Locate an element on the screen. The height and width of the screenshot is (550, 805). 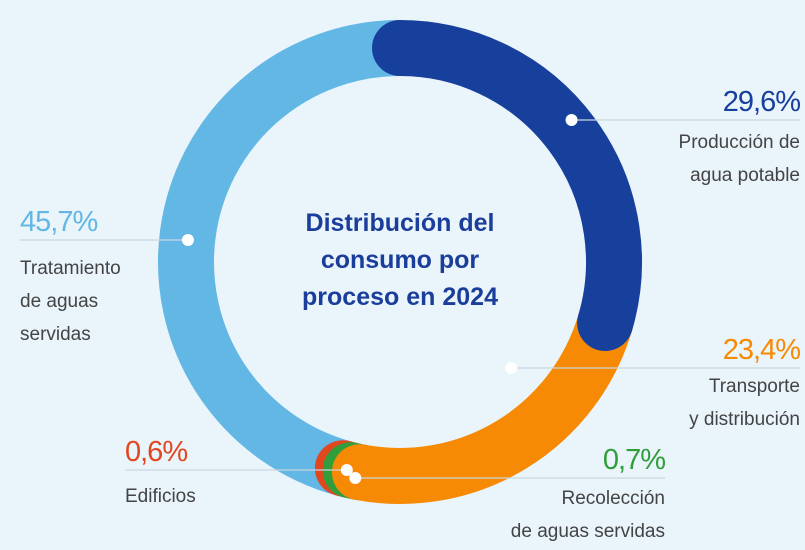
value-label: 23,4% is located at coordinates (761, 350).